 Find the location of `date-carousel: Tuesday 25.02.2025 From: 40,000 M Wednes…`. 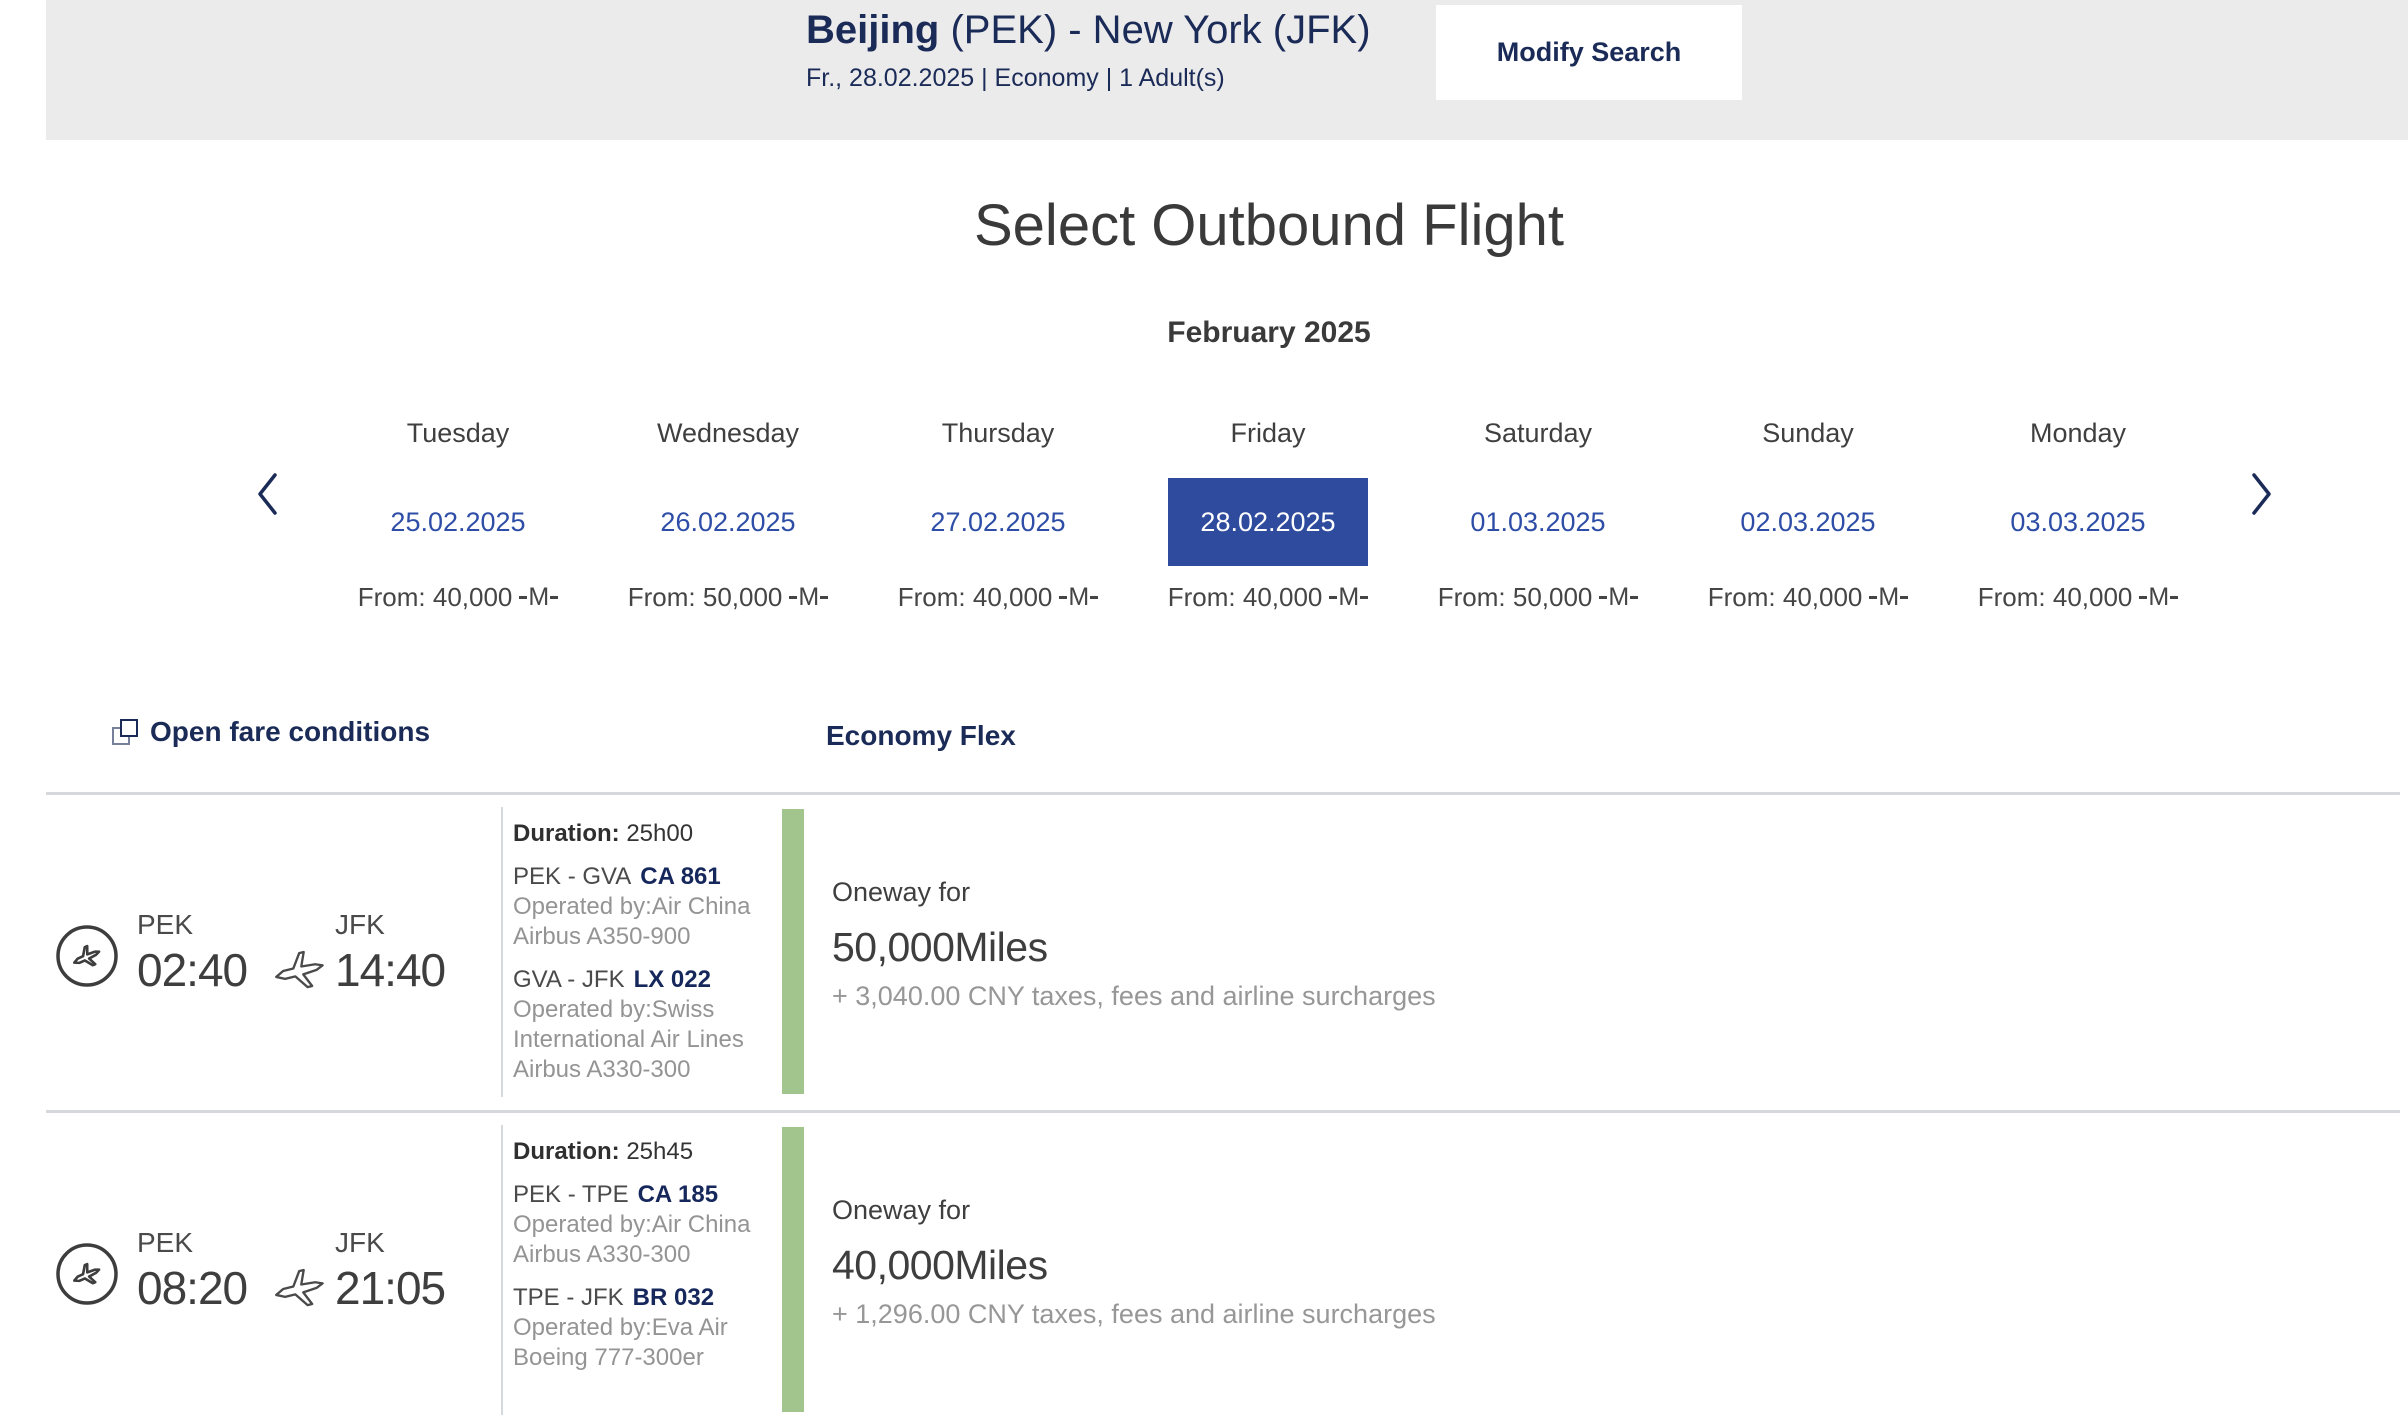

date-carousel: Tuesday 25.02.2025 From: 40,000 M Wednes… is located at coordinates (1268, 510).